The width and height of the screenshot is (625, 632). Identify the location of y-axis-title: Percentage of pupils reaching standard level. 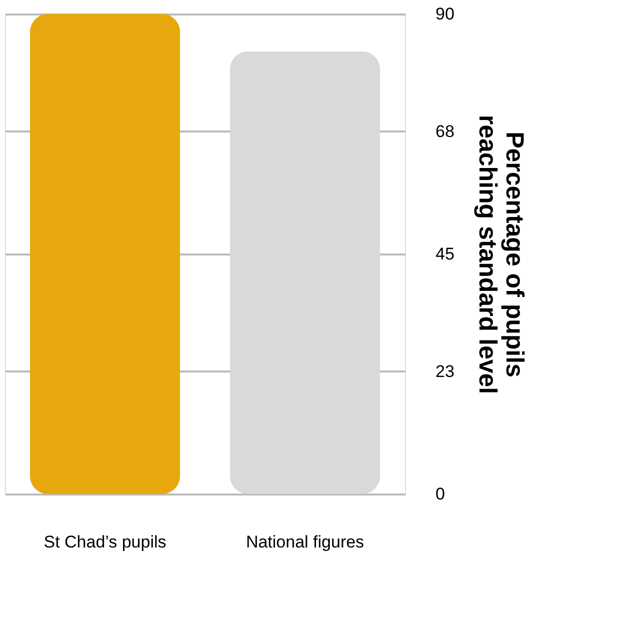
(500, 254).